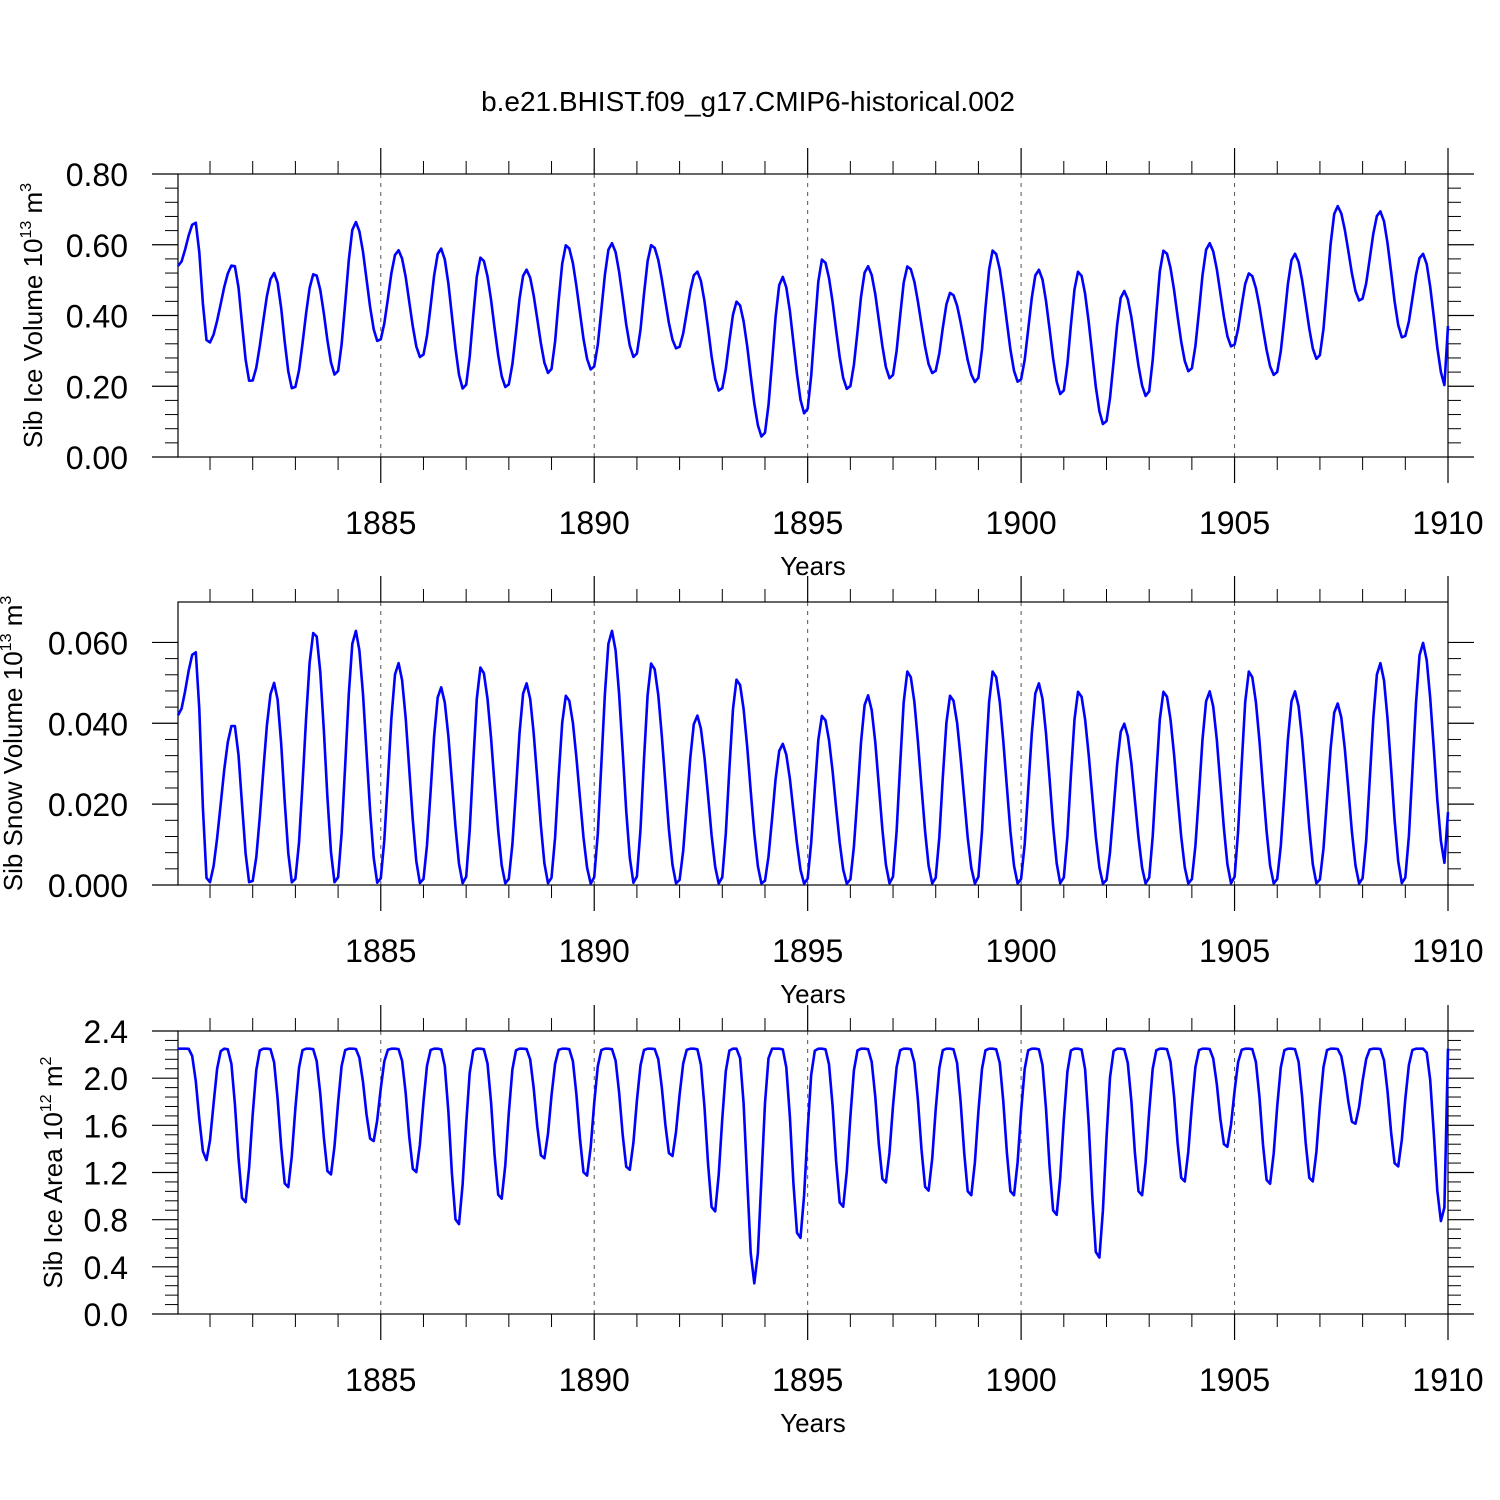  I want to click on y-tick-label: 0.4, so click(106, 1268).